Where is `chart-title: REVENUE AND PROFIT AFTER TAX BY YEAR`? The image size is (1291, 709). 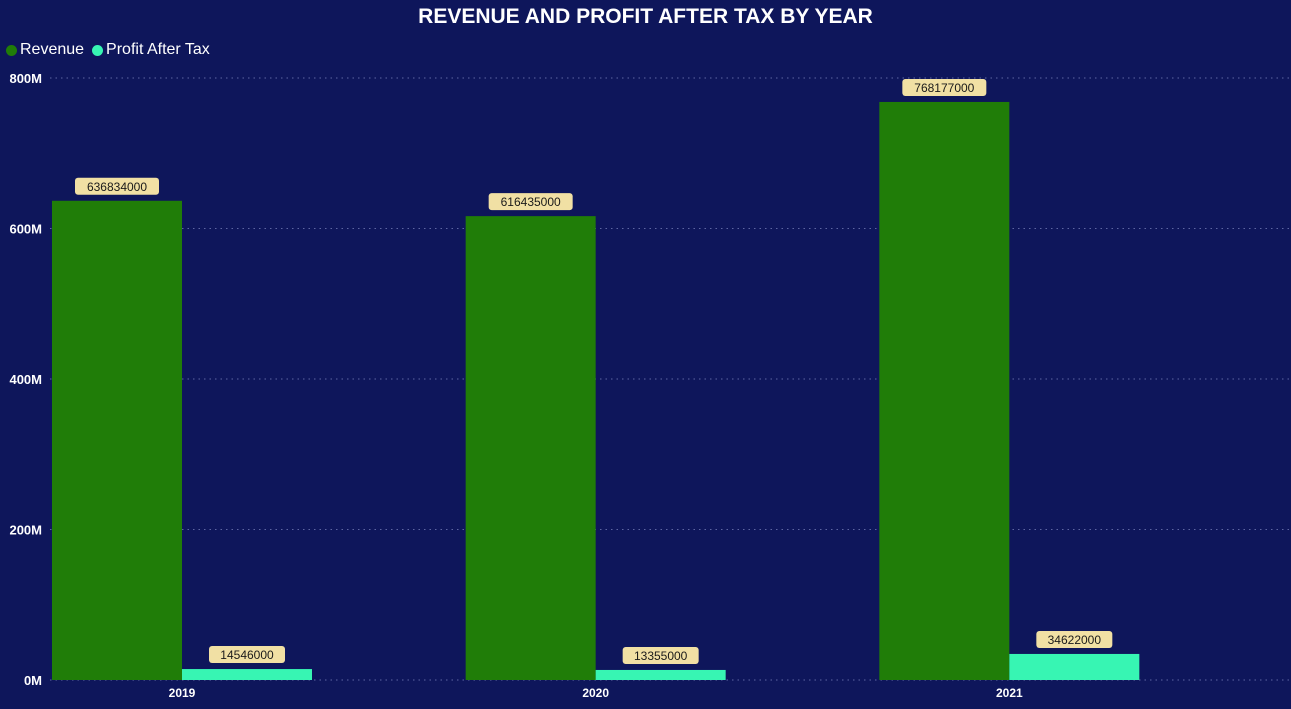 chart-title: REVENUE AND PROFIT AFTER TAX BY YEAR is located at coordinates (645, 16).